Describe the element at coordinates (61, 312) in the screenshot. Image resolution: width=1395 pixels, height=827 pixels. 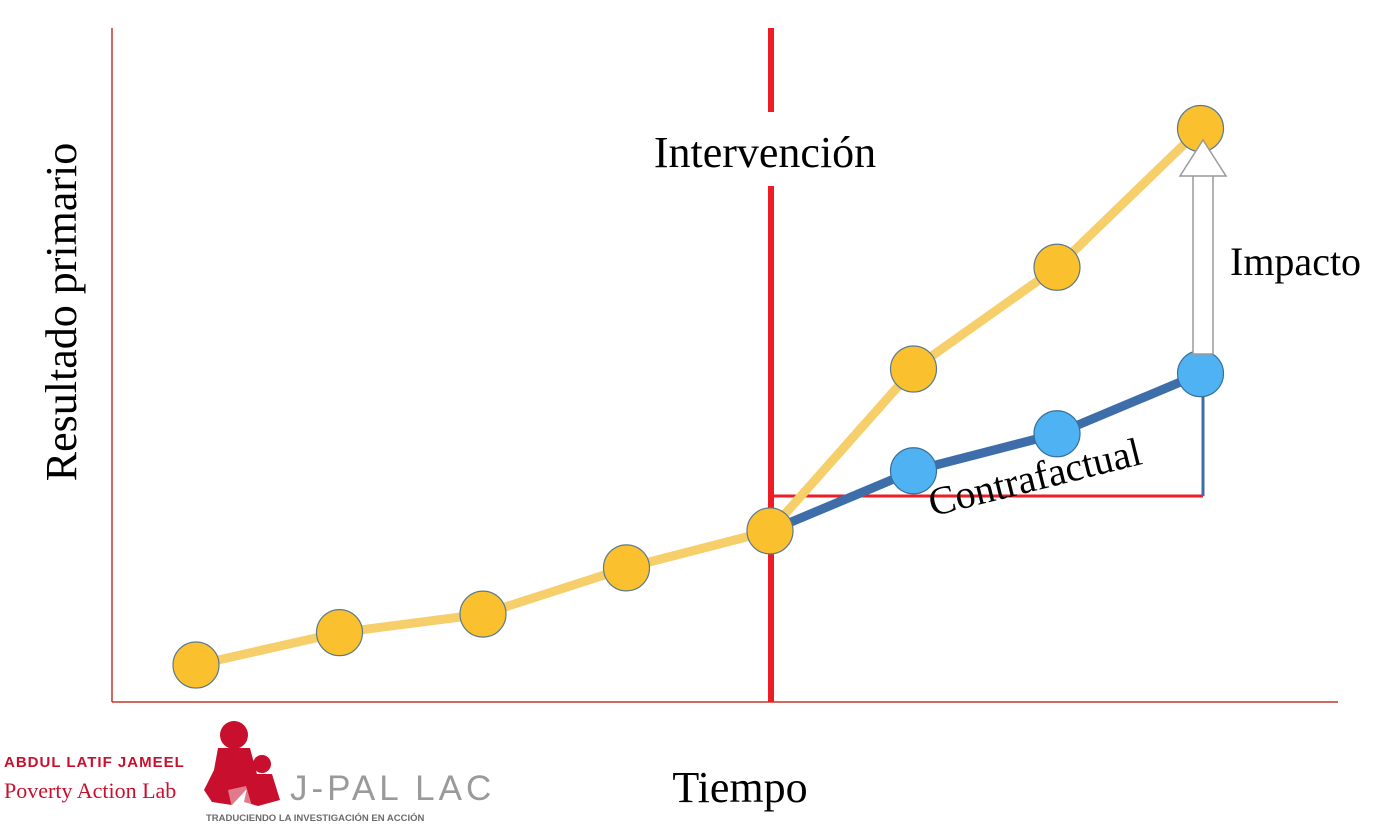
I see `y-axis-label: Resultado primario` at that location.